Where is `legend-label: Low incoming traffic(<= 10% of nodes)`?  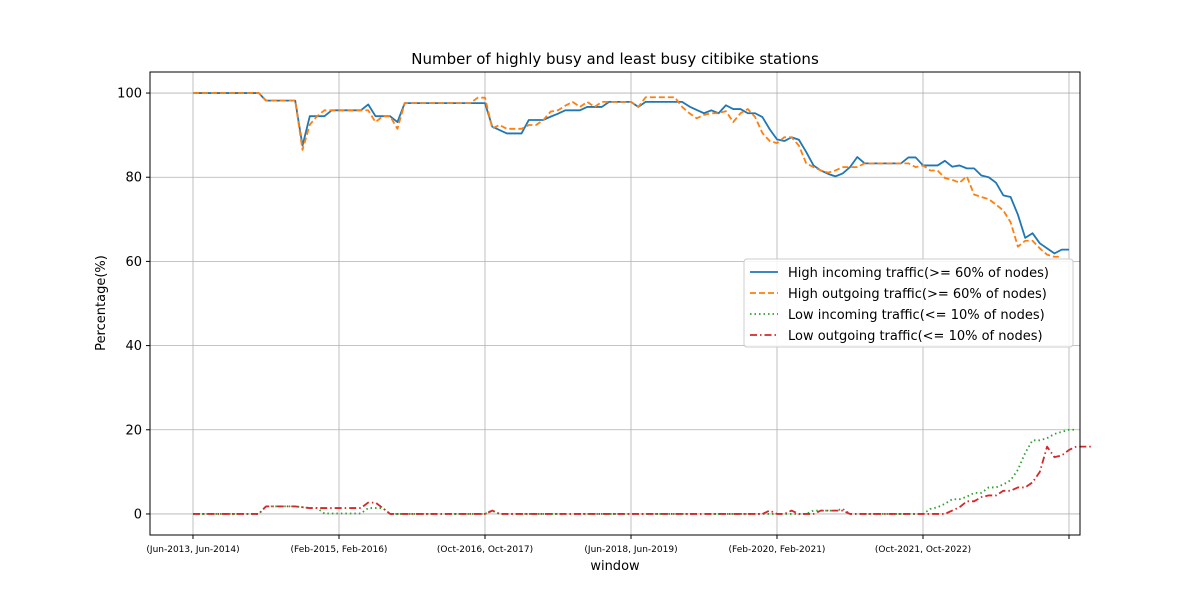
legend-label: Low incoming traffic(<= 10% of nodes) is located at coordinates (916, 315).